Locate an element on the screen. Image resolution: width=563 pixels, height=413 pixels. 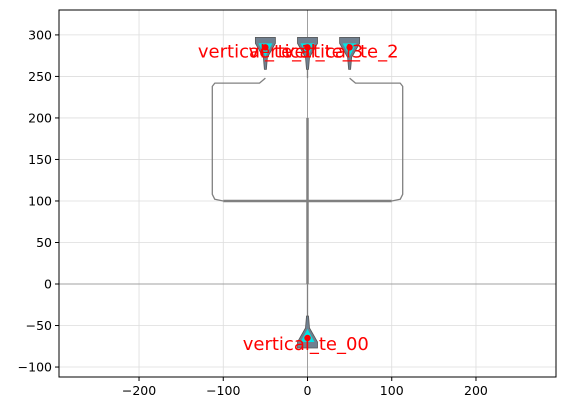
waveguide-left-loop is located at coordinates (238, 139).